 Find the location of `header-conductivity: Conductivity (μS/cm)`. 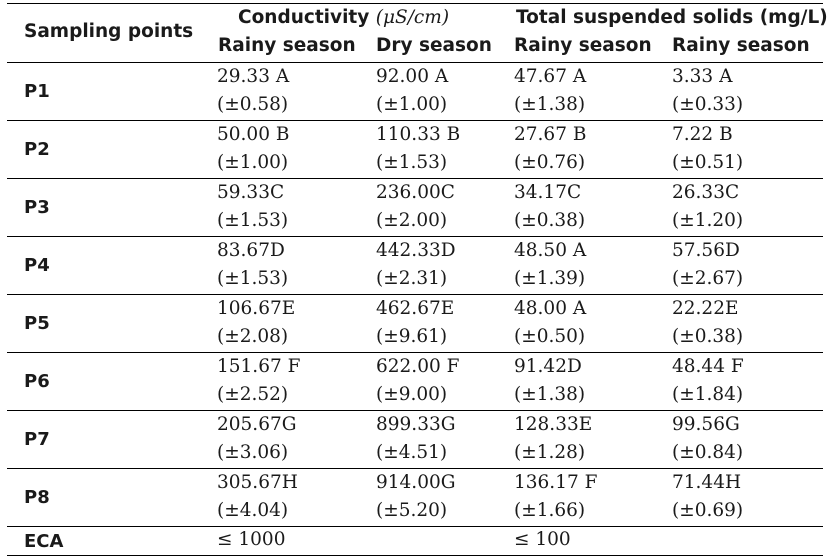

header-conductivity: Conductivity (μS/cm) is located at coordinates (343, 18).